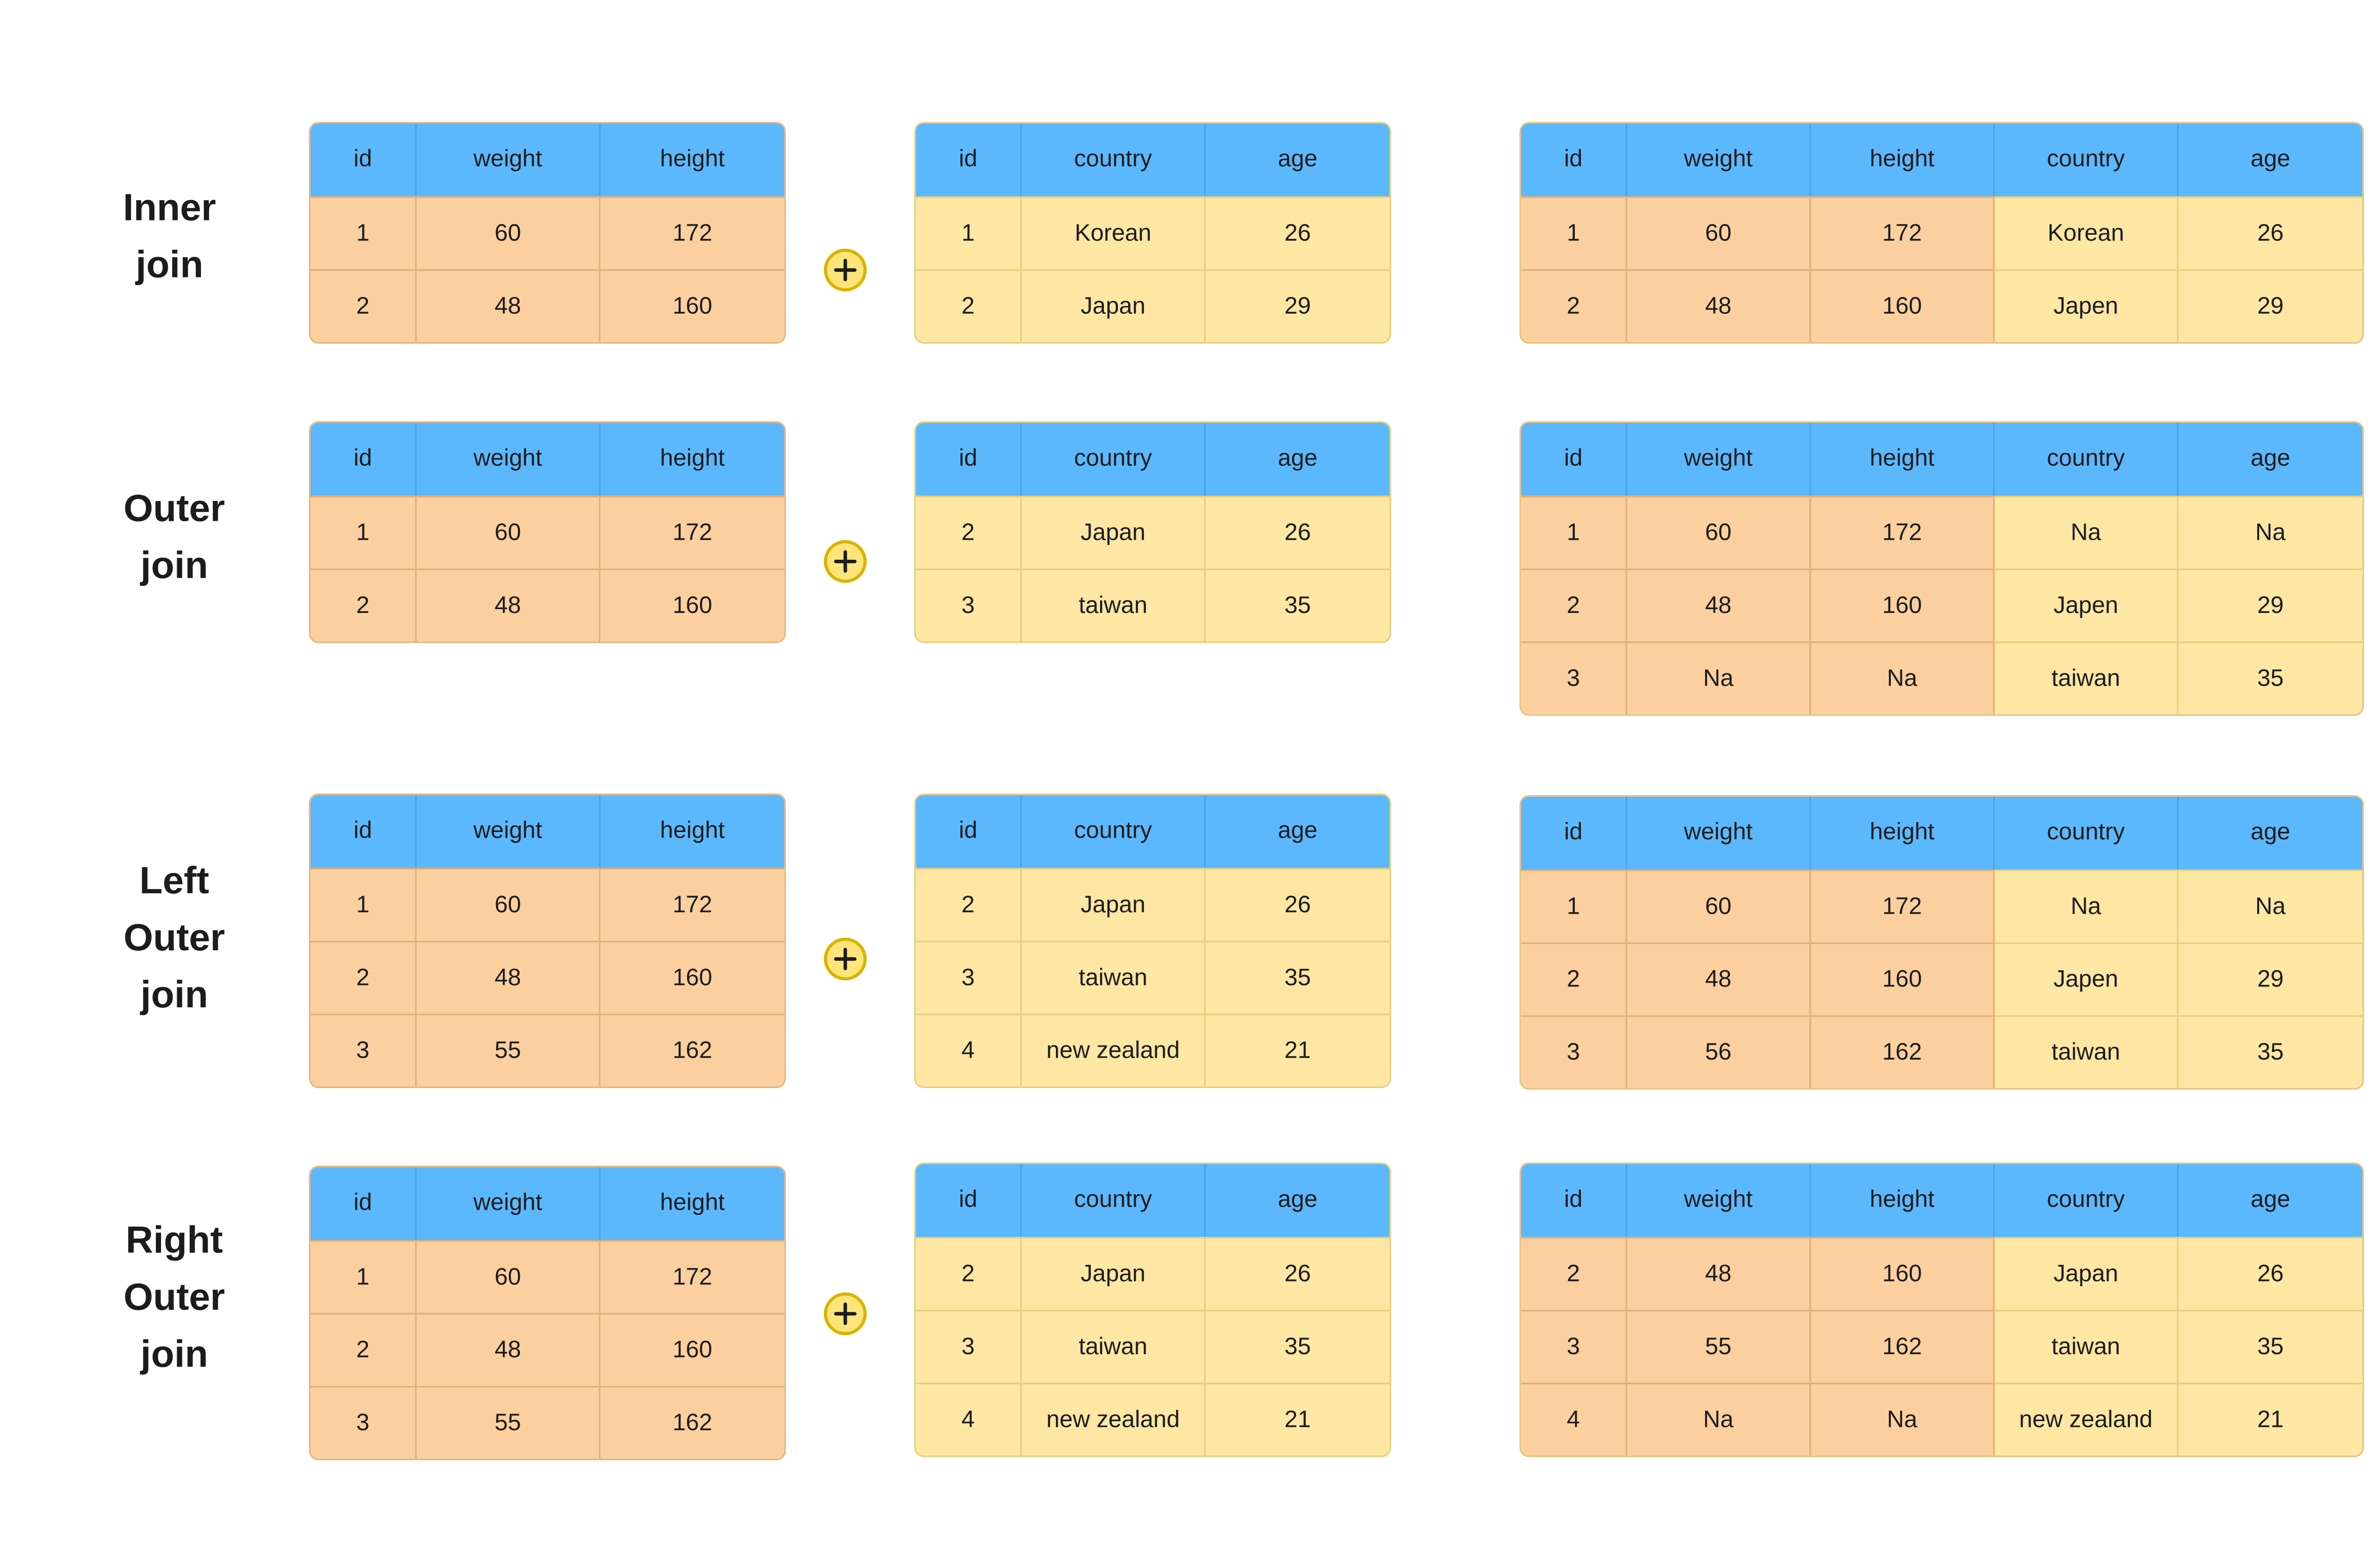 This screenshot has width=2376, height=1568. Describe the element at coordinates (1153, 1050) in the screenshot. I see `table-row: 4 new zealand 21` at that location.